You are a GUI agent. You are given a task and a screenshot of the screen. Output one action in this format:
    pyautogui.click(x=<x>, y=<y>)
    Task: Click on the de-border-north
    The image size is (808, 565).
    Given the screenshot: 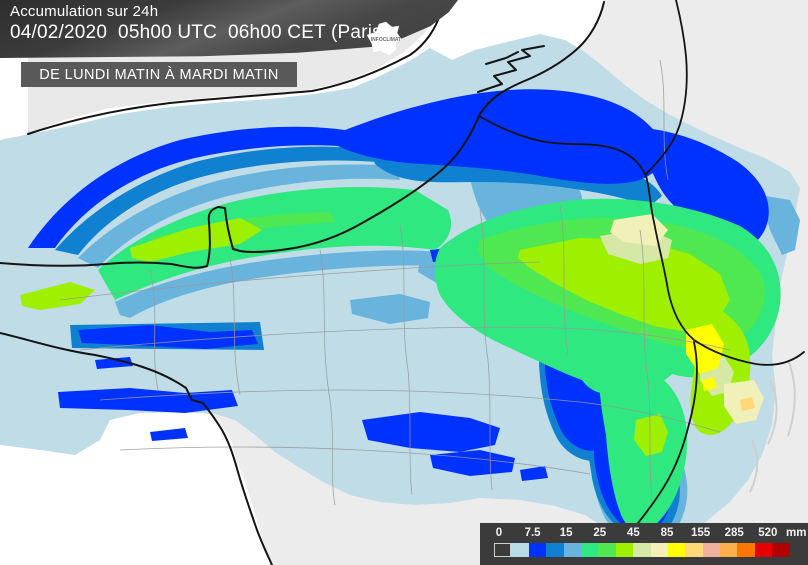 What is the action you would take?
    pyautogui.click(x=666, y=87)
    